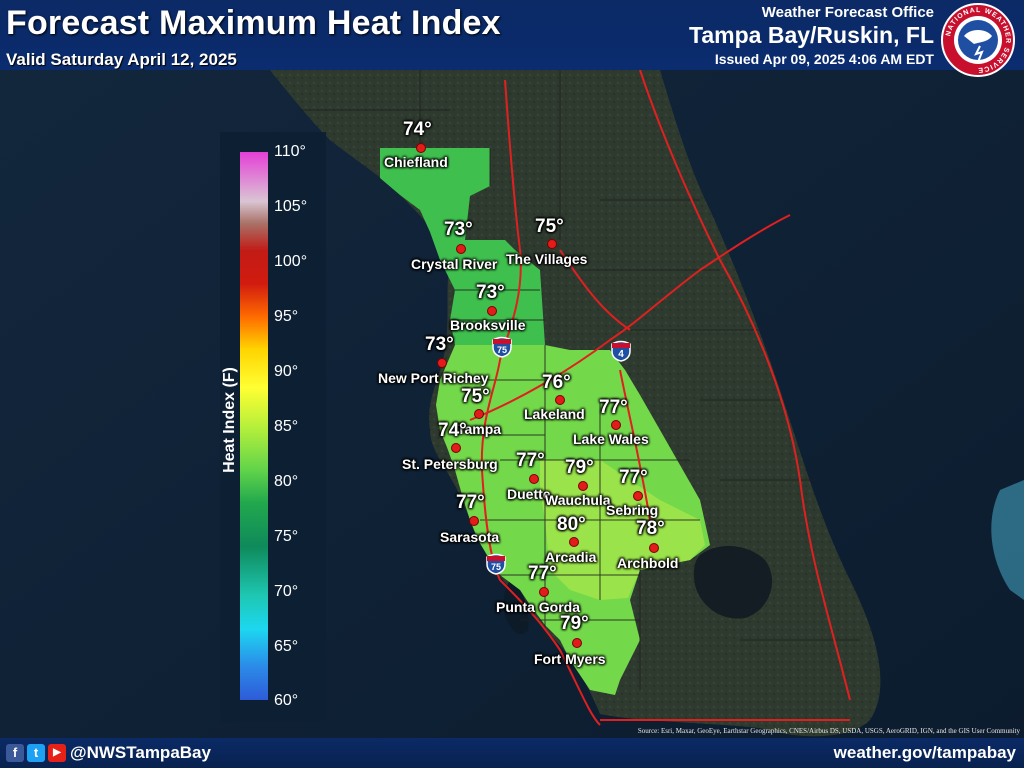  I want to click on legend-tick: 85°, so click(286, 426).